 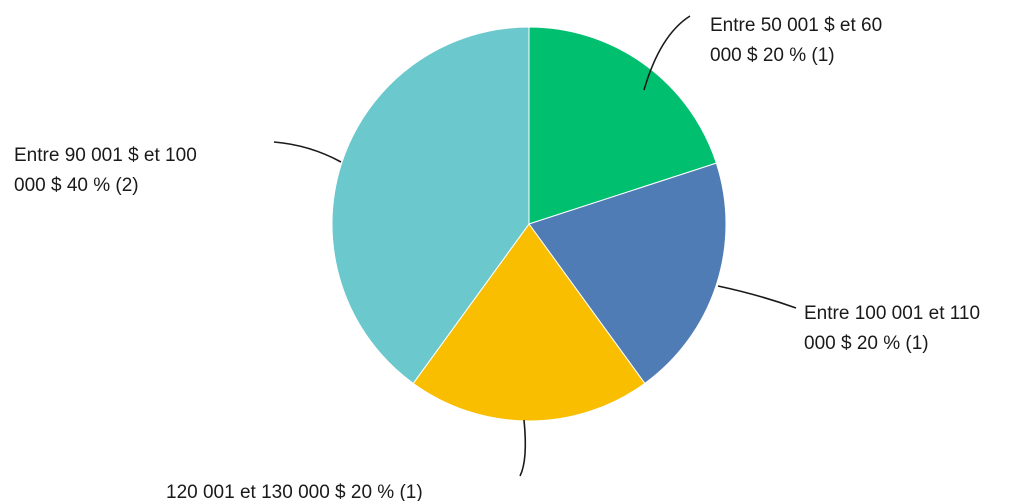 What do you see at coordinates (892, 313) in the screenshot?
I see `slice-label-2-line-1: Entre 100 001 et 110` at bounding box center [892, 313].